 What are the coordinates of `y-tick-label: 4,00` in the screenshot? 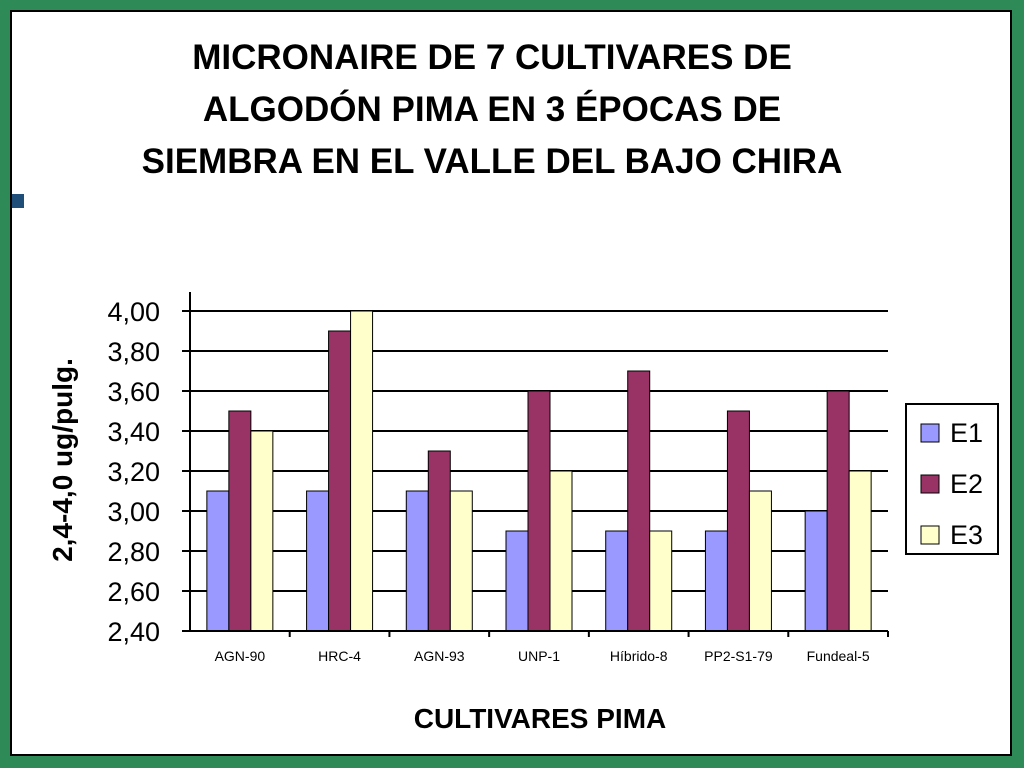 It's located at (133, 312).